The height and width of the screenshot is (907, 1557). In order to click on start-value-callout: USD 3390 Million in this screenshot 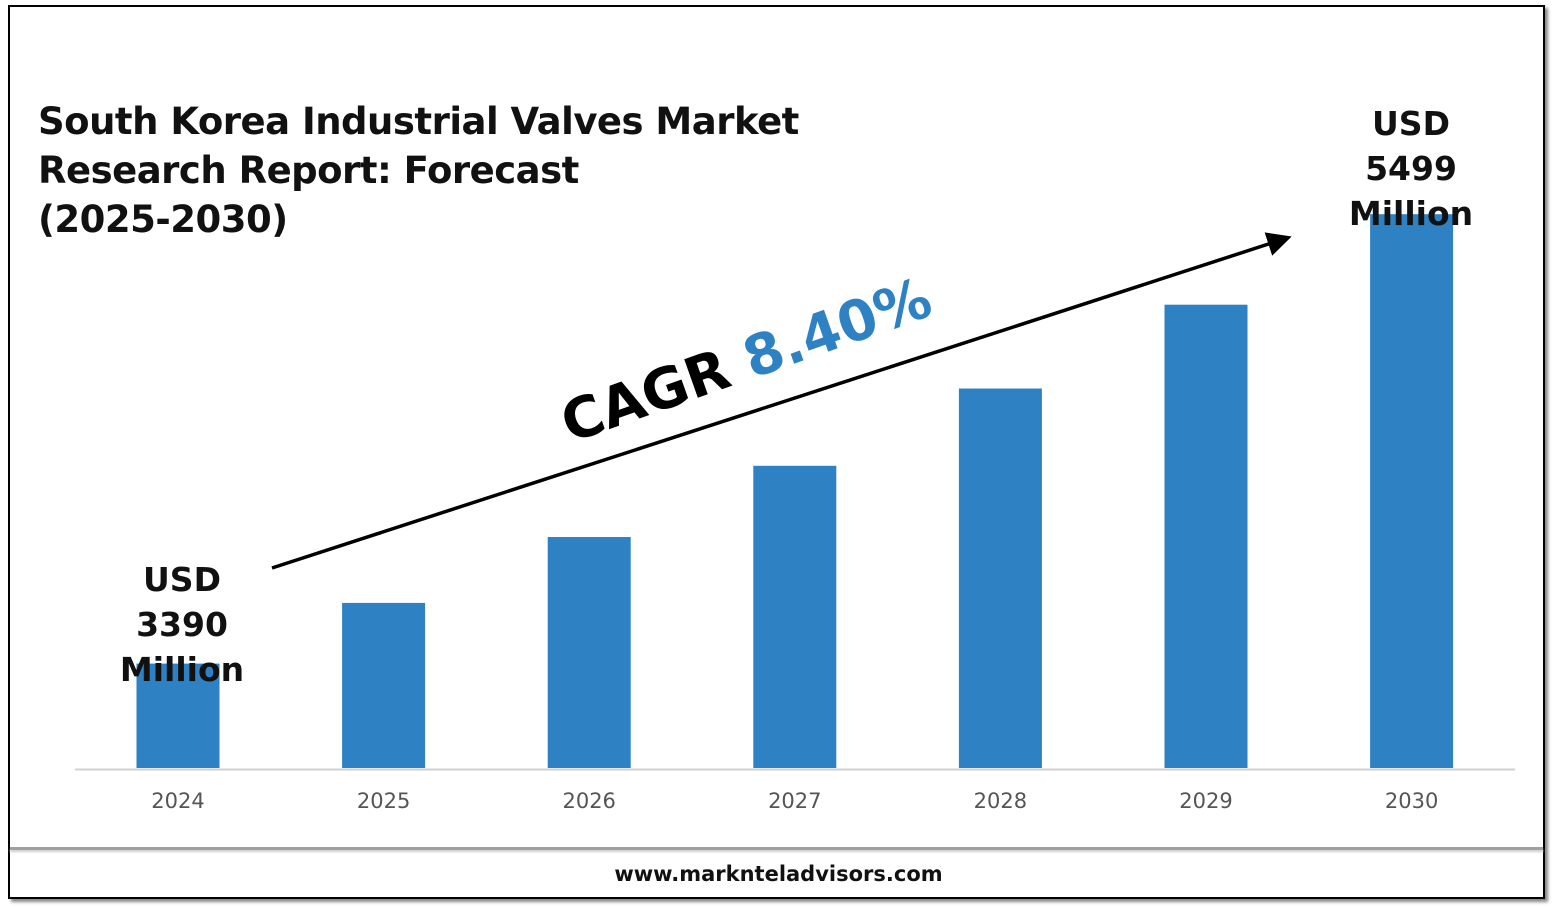, I will do `click(182, 624)`.